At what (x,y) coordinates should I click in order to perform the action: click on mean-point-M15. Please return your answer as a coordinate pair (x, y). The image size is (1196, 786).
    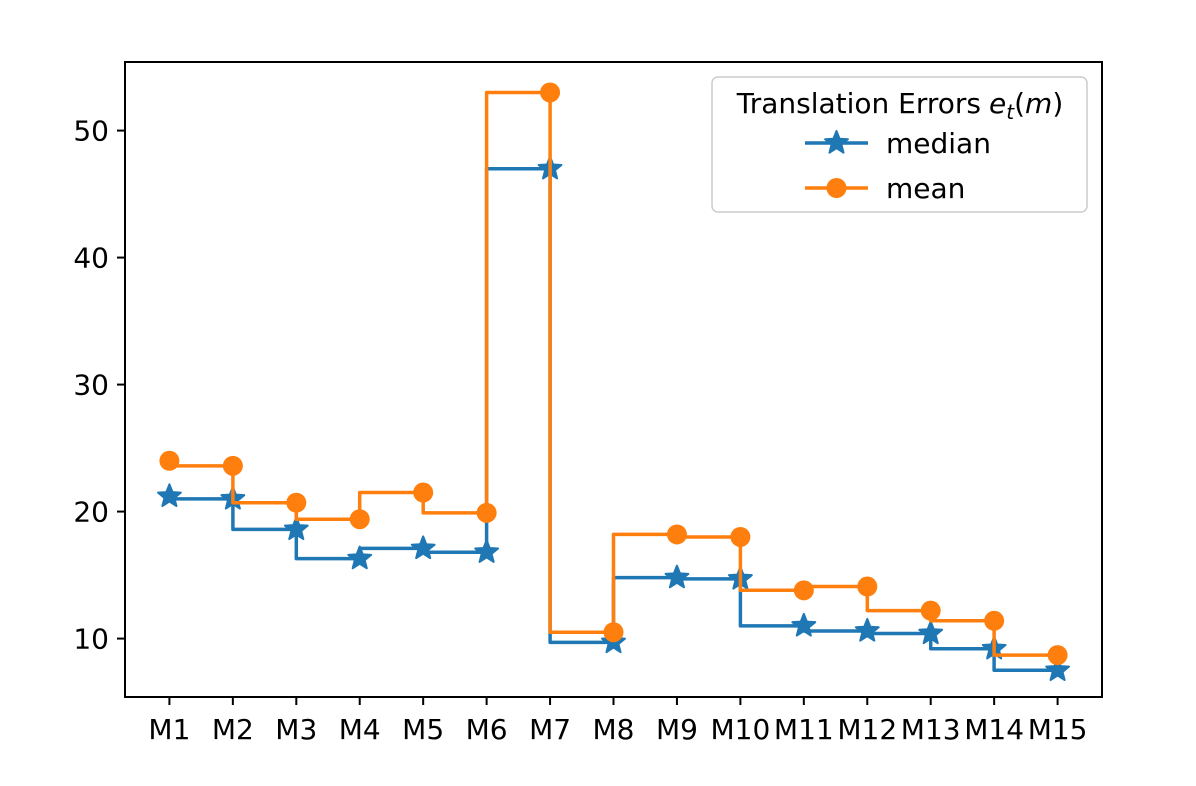
    Looking at the image, I should click on (1057, 655).